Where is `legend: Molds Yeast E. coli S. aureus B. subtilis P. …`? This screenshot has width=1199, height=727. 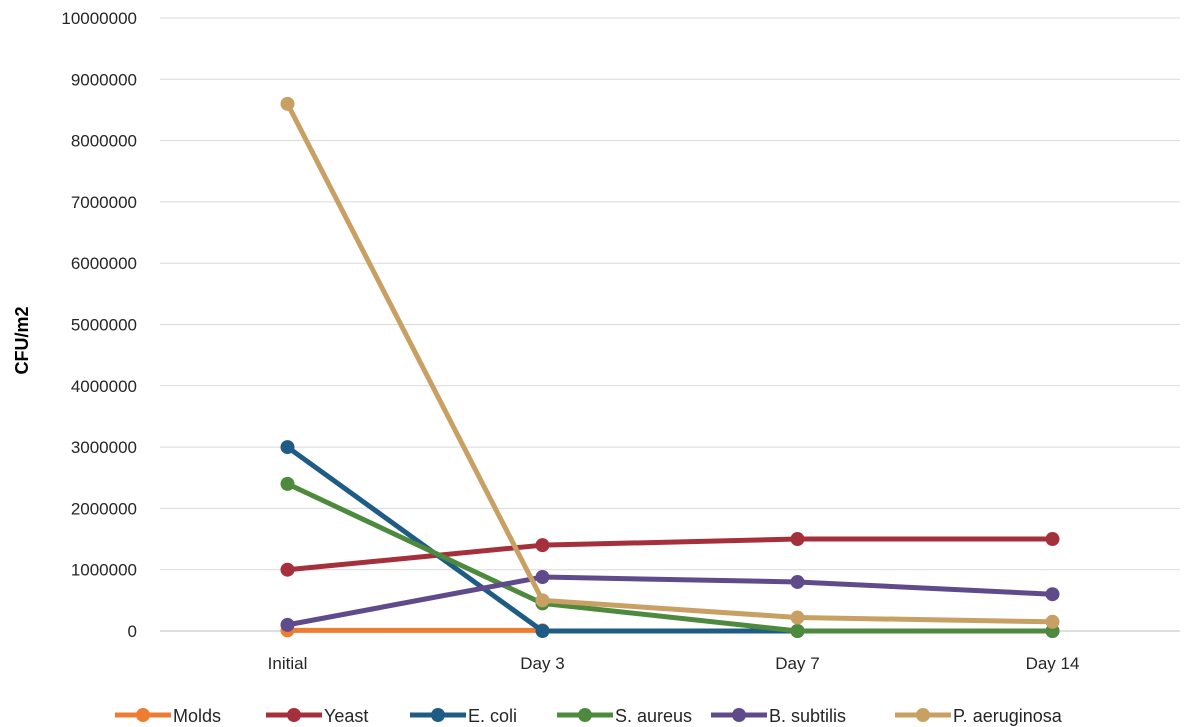 legend: Molds Yeast E. coli S. aureus B. subtilis P. … is located at coordinates (589, 716).